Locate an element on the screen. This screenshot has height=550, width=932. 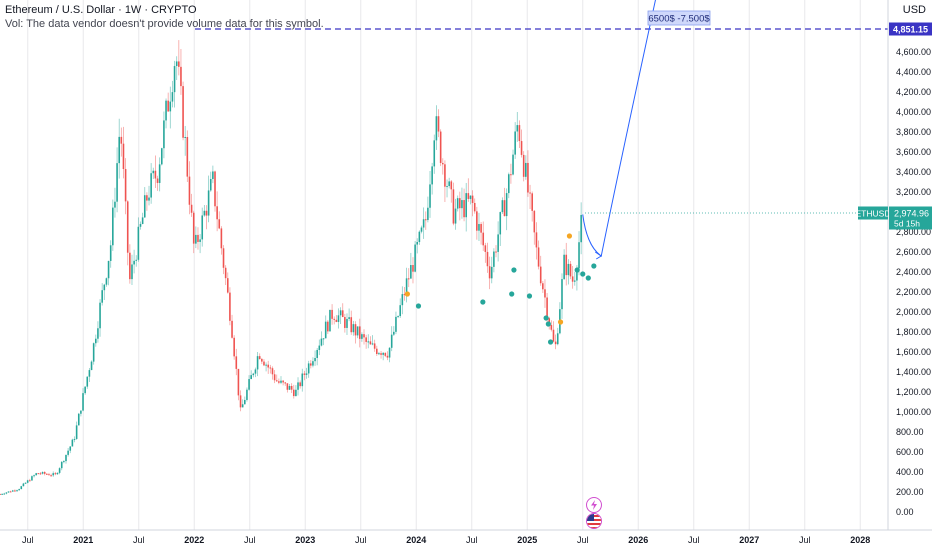
time-tick-label: 2023 is located at coordinates (305, 540).